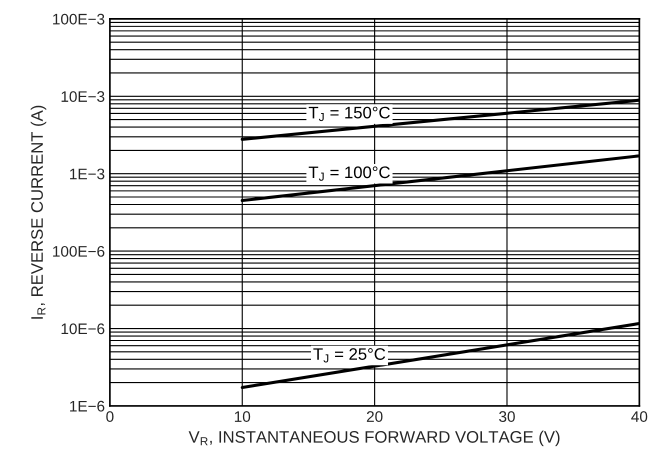 The height and width of the screenshot is (472, 666). What do you see at coordinates (349, 173) in the screenshot?
I see `series-label: T$_{J}$ = 100°C` at bounding box center [349, 173].